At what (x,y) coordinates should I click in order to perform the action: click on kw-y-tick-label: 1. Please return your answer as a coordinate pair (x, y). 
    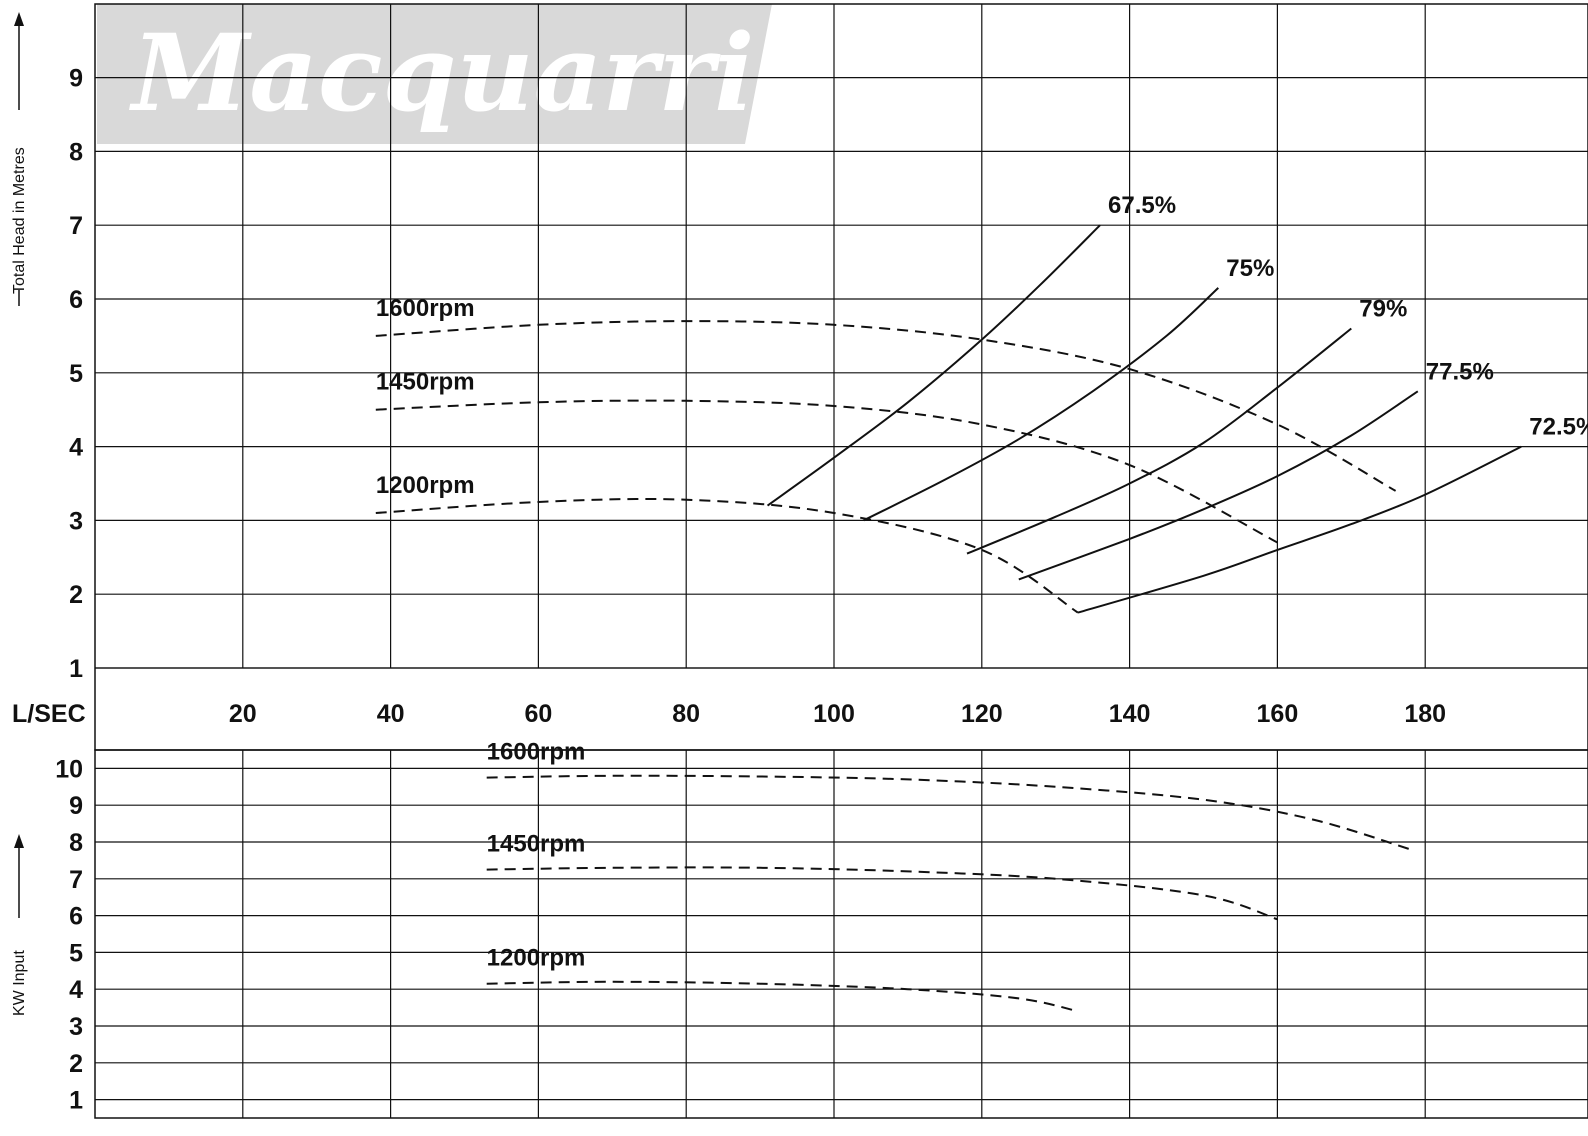
    Looking at the image, I should click on (76, 1101).